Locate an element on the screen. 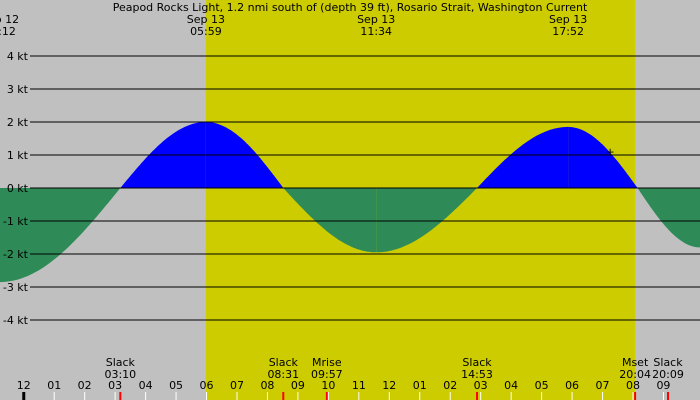 Image resolution: width=700 pixels, height=400 pixels. y-tick-label: 4 kt is located at coordinates (18, 56).